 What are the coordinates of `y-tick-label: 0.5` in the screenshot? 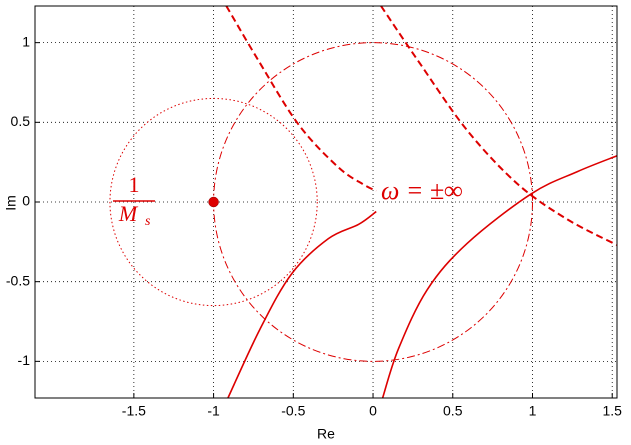 It's located at (21, 121).